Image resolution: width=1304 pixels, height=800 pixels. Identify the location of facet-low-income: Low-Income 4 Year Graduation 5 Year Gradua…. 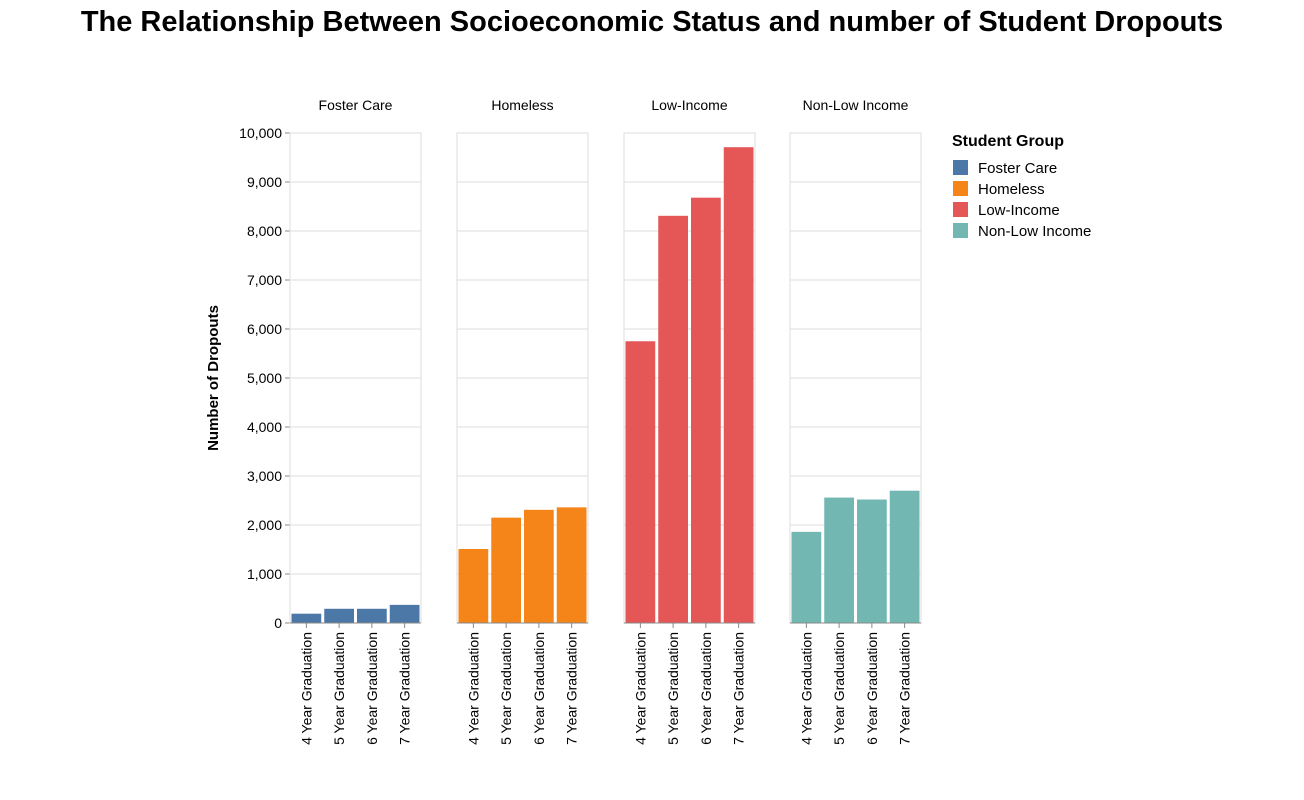
(689, 421).